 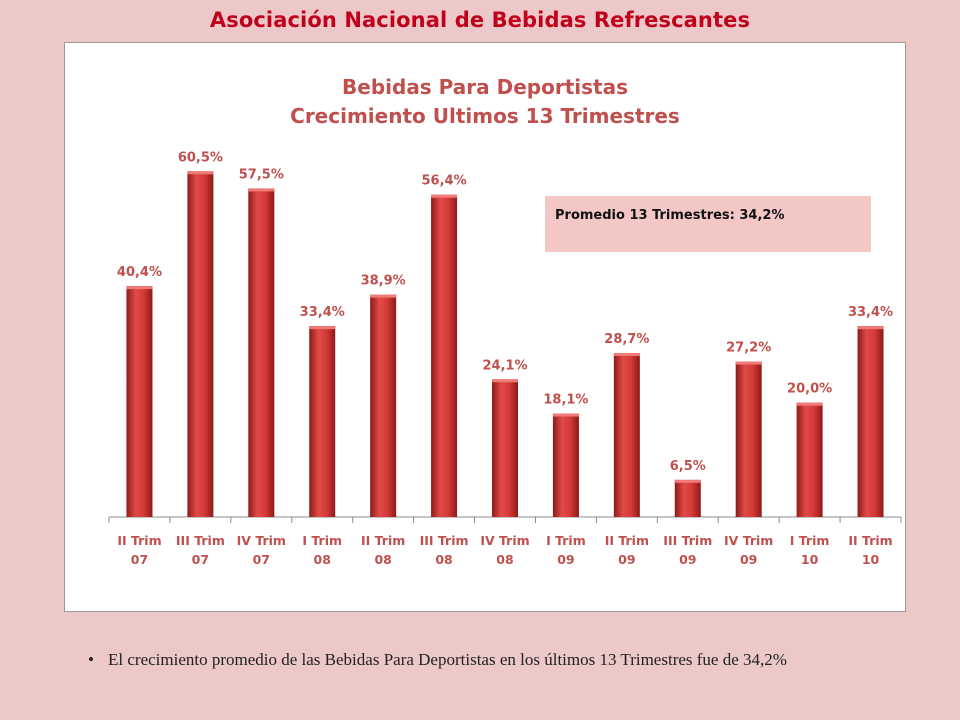 I want to click on data-label: 24,1%, so click(x=504, y=365).